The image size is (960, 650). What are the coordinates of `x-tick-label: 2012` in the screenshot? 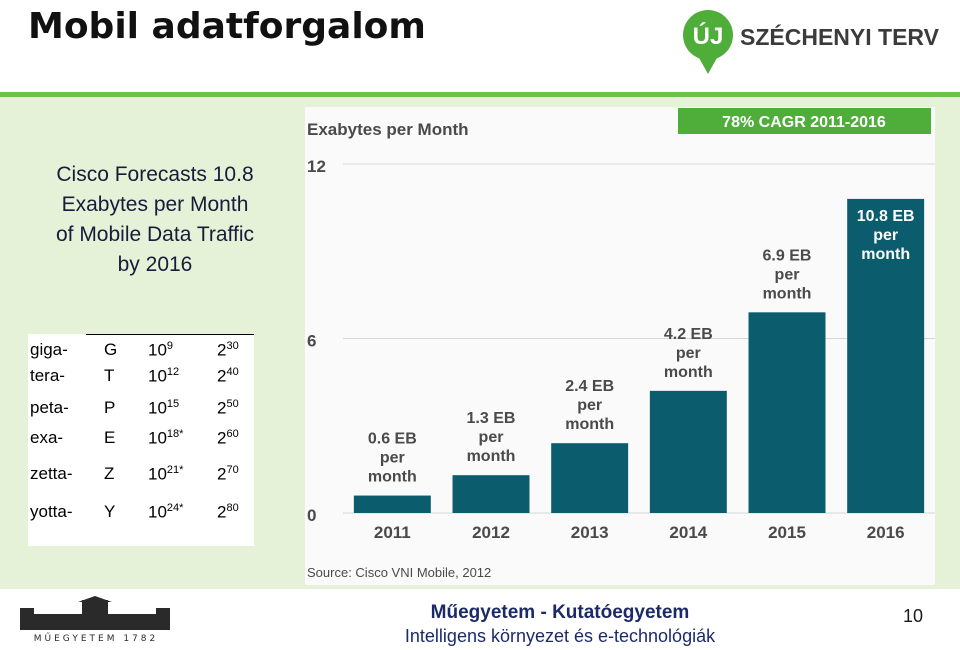 It's located at (491, 532).